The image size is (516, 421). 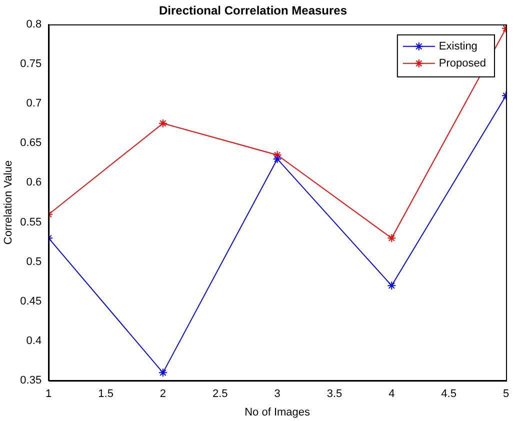 What do you see at coordinates (106, 394) in the screenshot?
I see `x-tick-label: 1.5` at bounding box center [106, 394].